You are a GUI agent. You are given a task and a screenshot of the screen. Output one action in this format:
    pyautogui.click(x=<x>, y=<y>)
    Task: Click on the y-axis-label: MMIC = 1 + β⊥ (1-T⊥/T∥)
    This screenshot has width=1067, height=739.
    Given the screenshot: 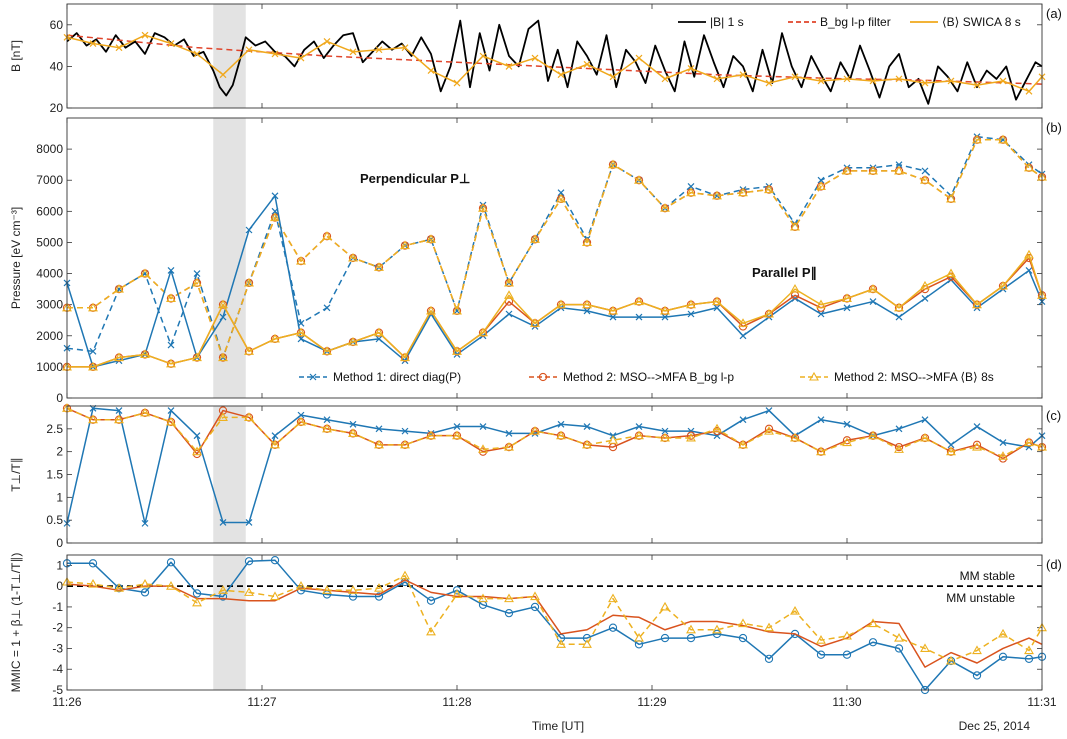 What is the action you would take?
    pyautogui.click(x=16, y=623)
    